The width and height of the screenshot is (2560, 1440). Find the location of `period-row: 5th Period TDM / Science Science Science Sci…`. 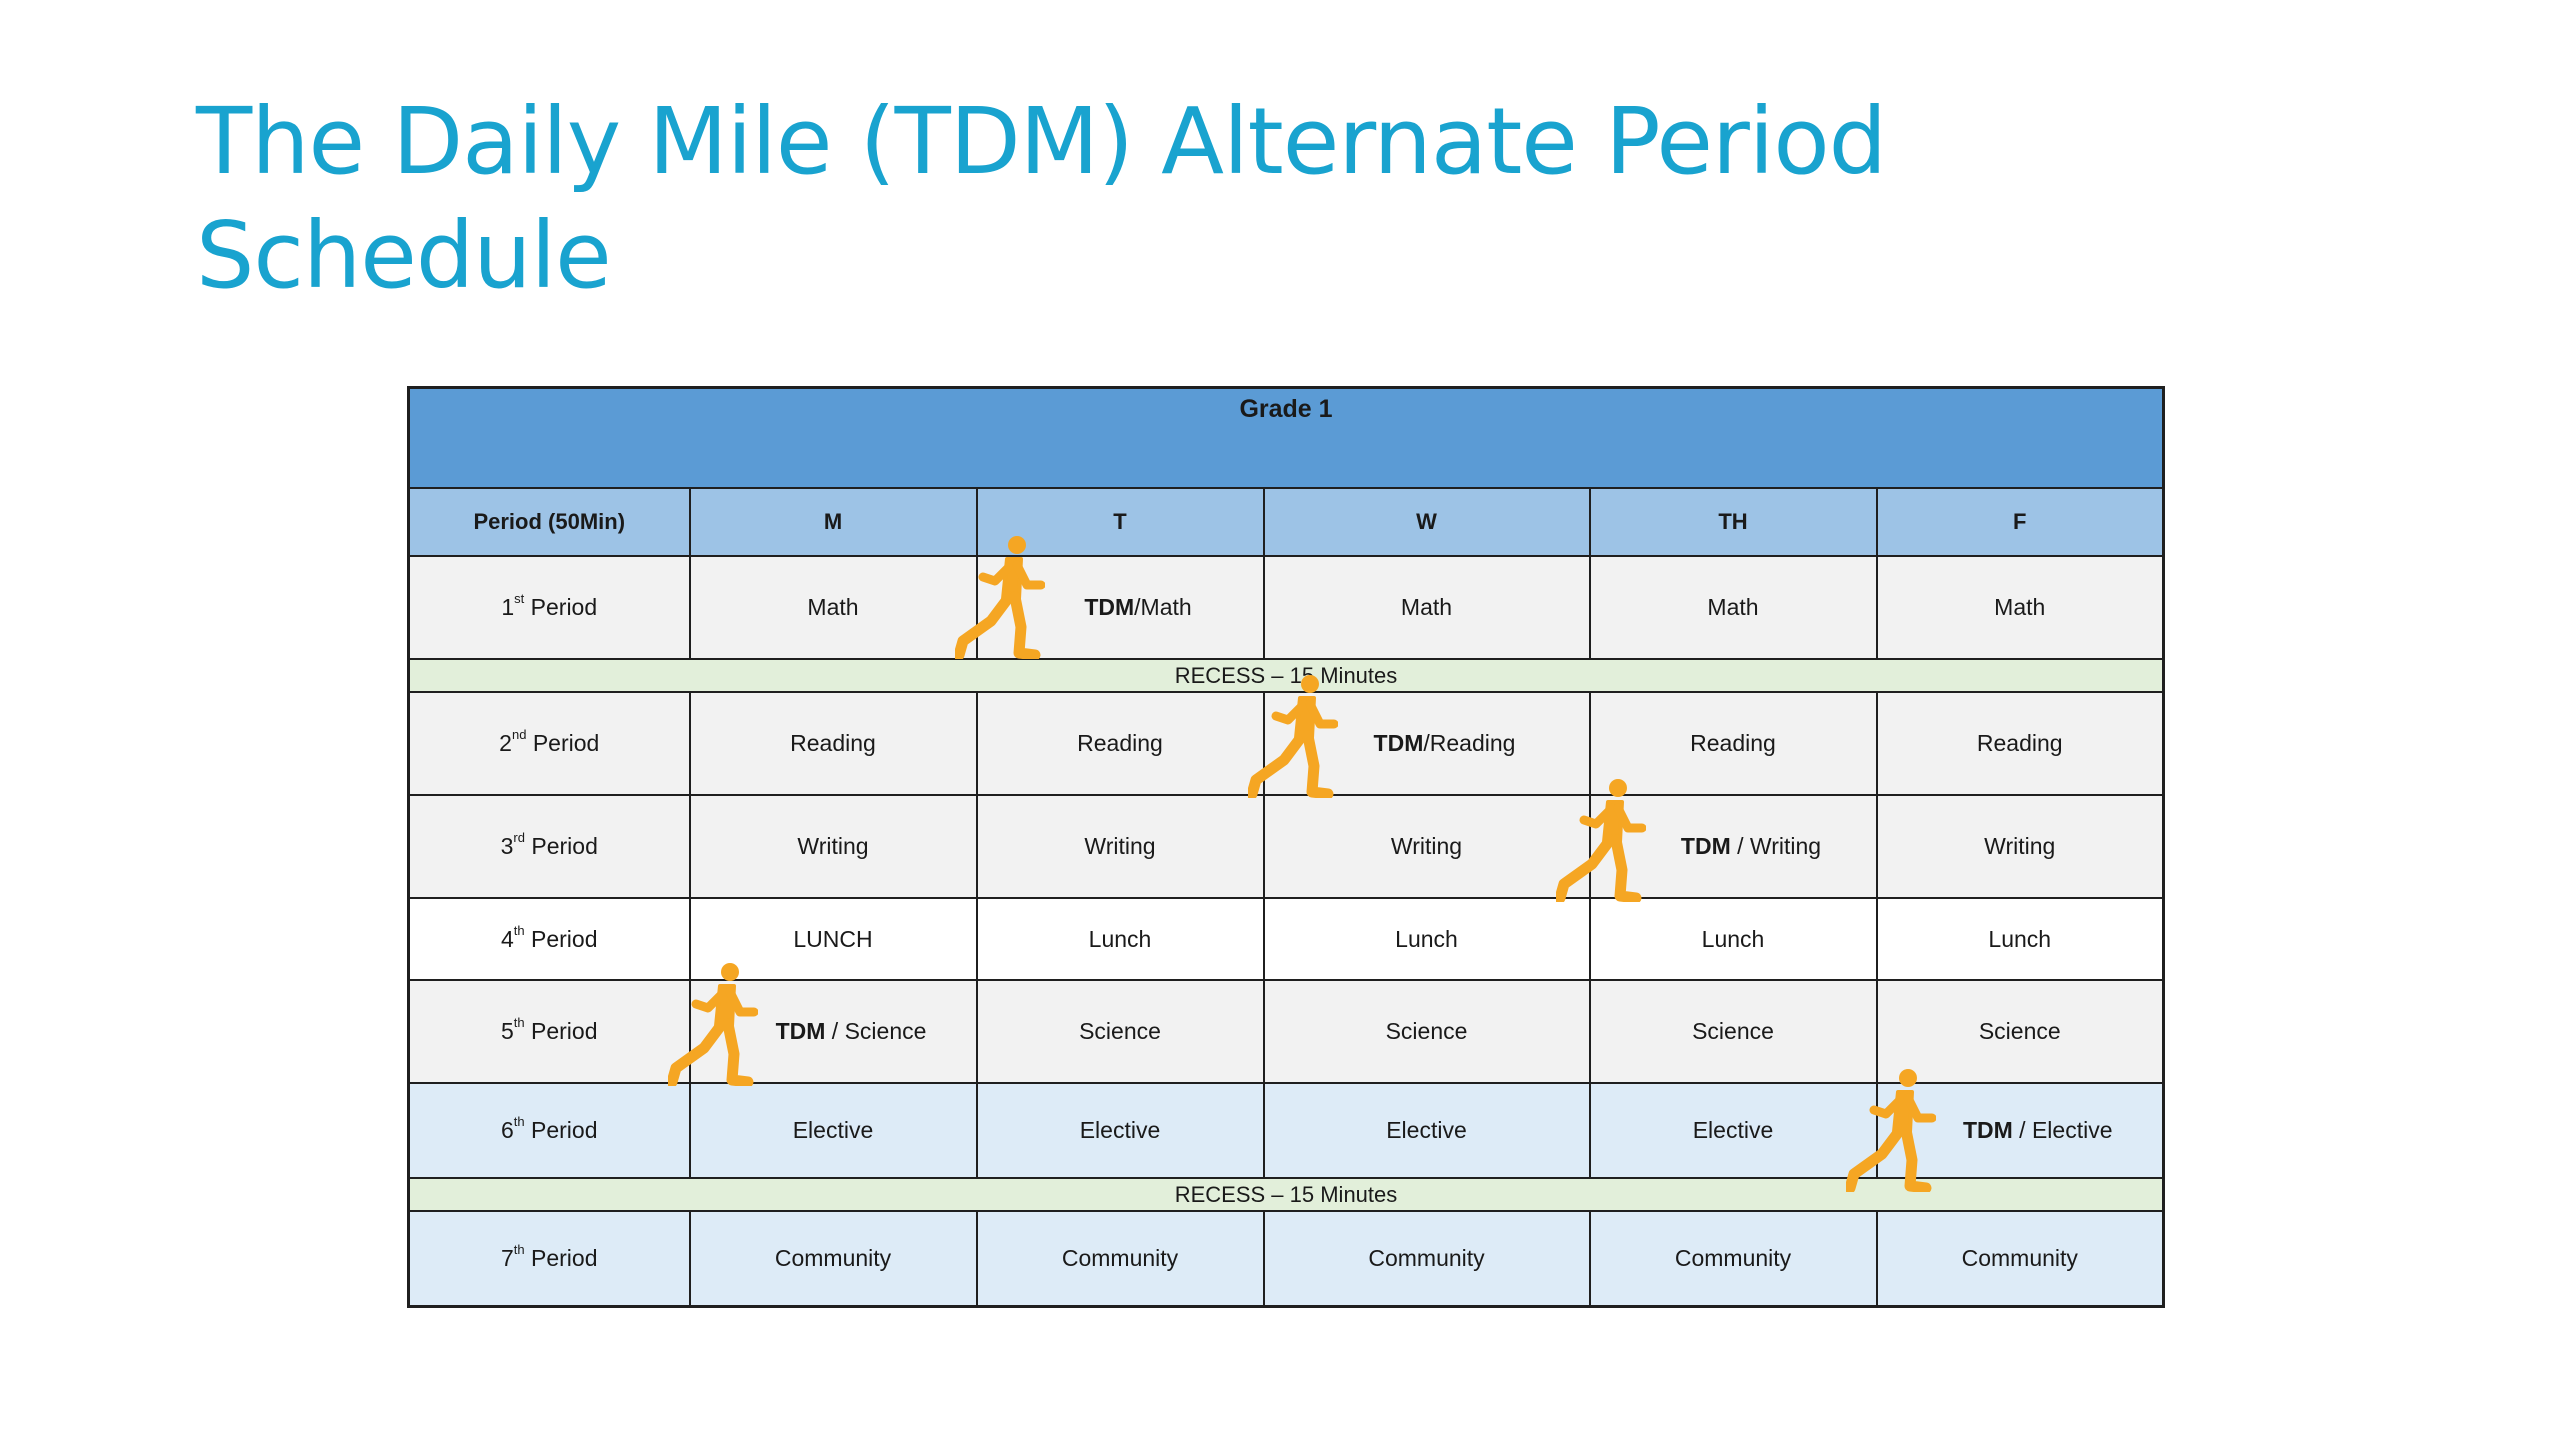

period-row: 5th Period TDM / Science Science Science Sci… is located at coordinates (1286, 1031).